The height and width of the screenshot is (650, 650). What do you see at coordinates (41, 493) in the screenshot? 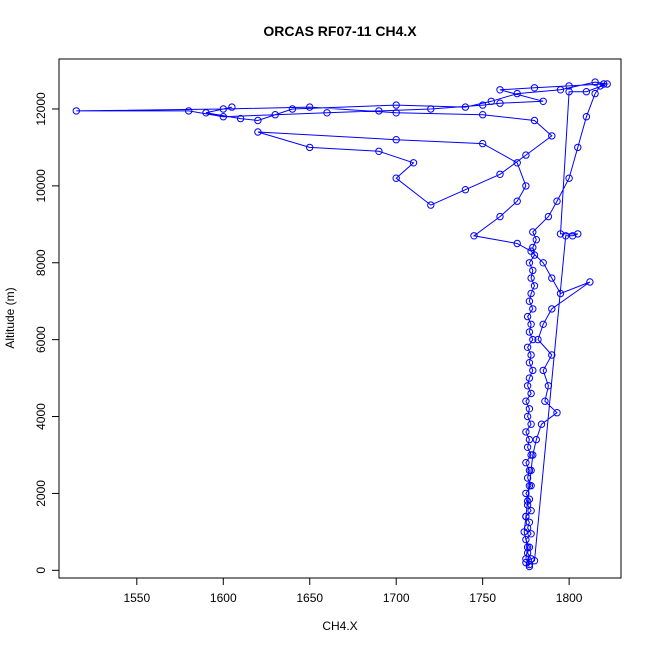
I see `y-tick-label: 2000` at bounding box center [41, 493].